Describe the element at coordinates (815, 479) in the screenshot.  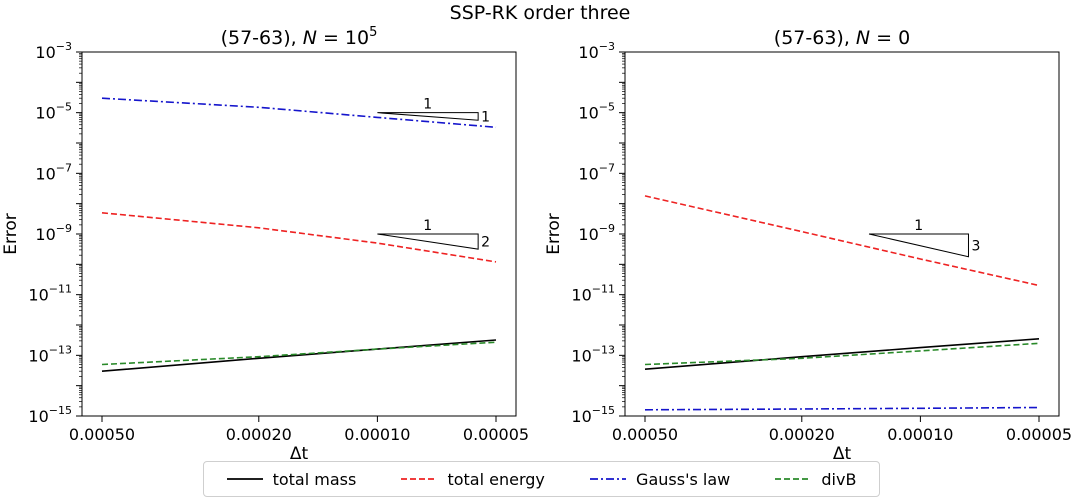
I see `legend-item-divb: divB` at that location.